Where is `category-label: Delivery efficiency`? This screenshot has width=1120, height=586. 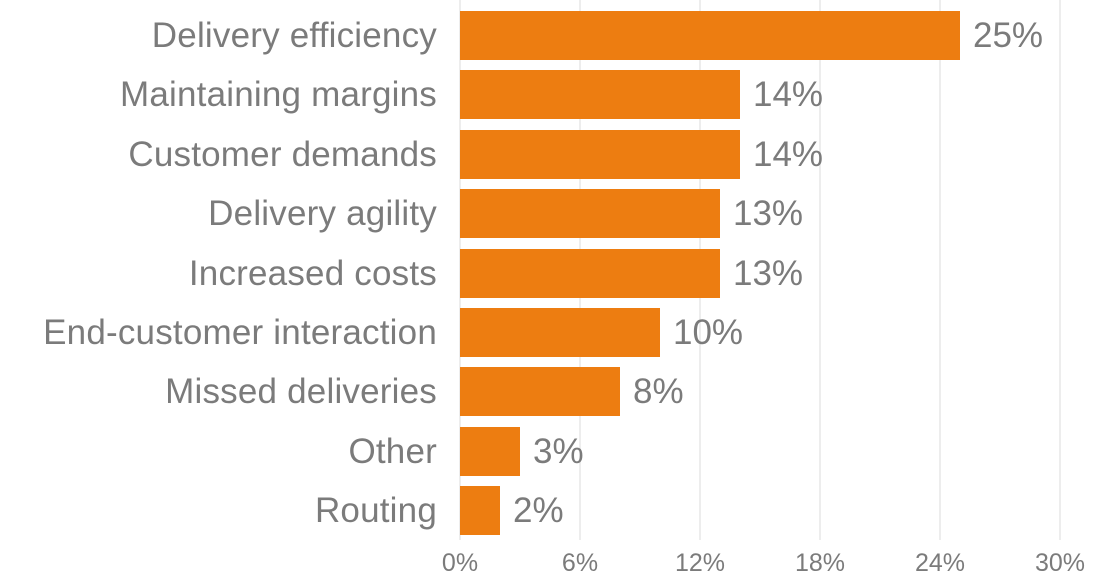 category-label: Delivery efficiency is located at coordinates (294, 35).